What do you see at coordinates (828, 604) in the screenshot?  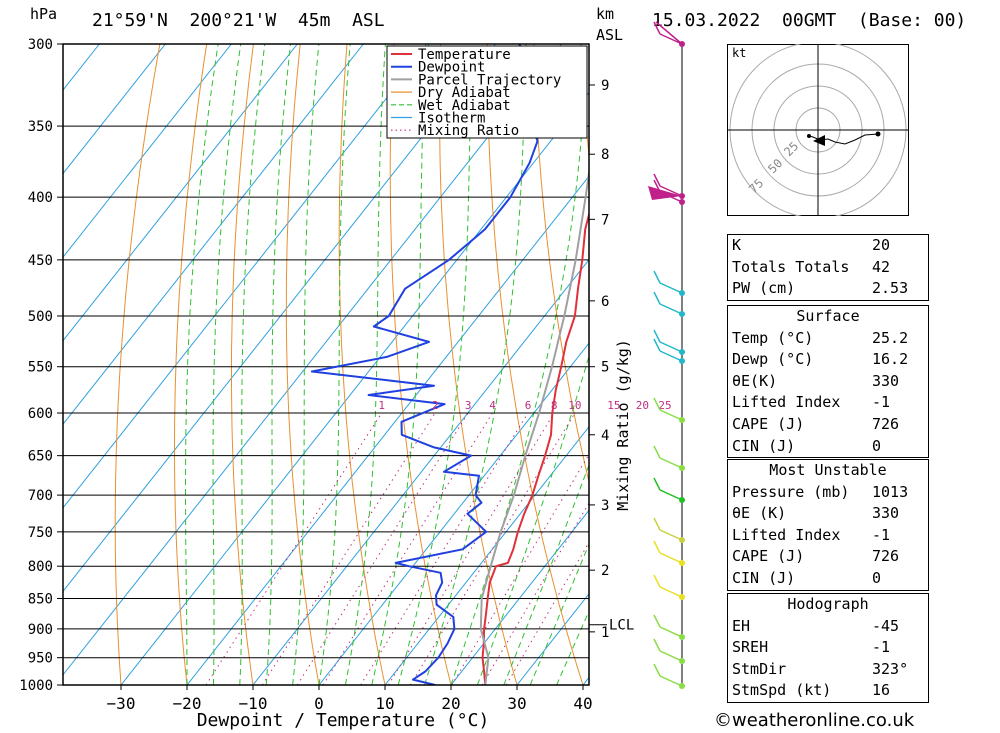 I see `hodograph-title: Hodograph` at bounding box center [828, 604].